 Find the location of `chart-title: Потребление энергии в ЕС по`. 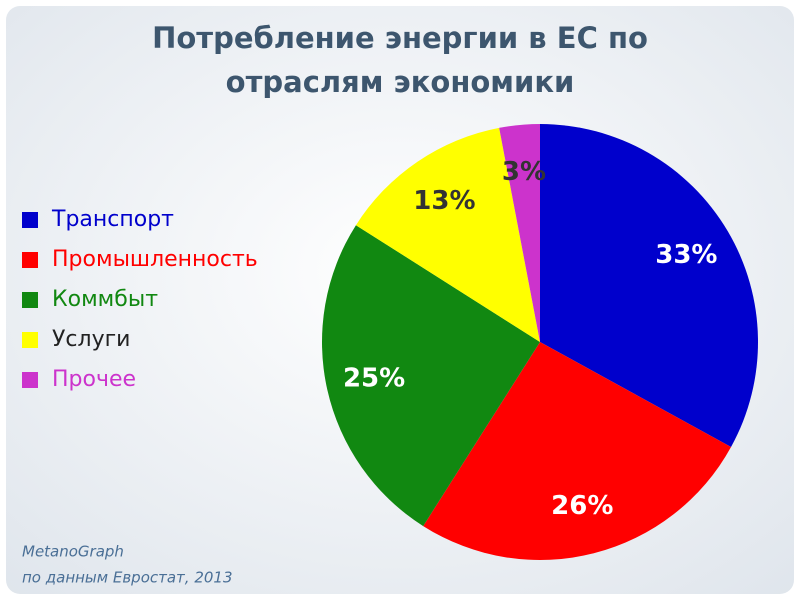

chart-title: Потребление энергии в ЕС по is located at coordinates (400, 38).